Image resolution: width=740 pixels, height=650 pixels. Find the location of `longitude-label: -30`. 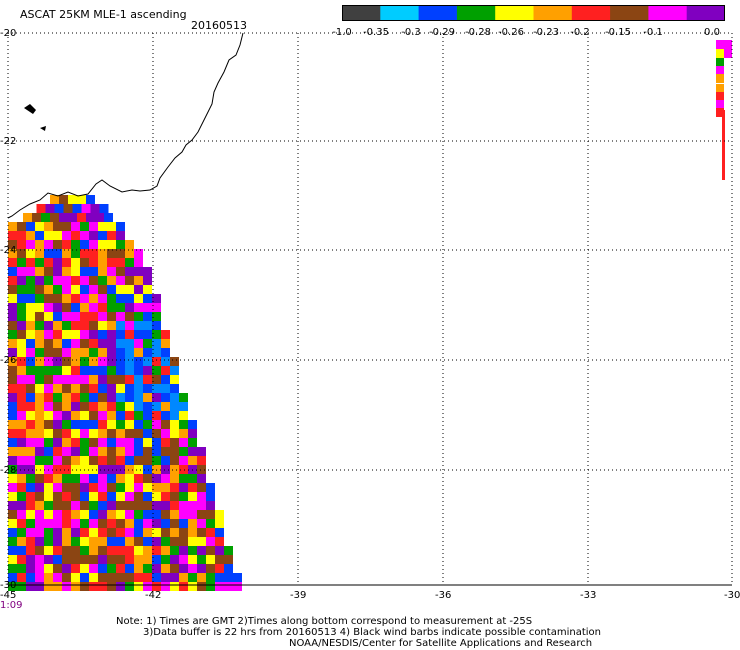

longitude-label: -30 is located at coordinates (732, 595).